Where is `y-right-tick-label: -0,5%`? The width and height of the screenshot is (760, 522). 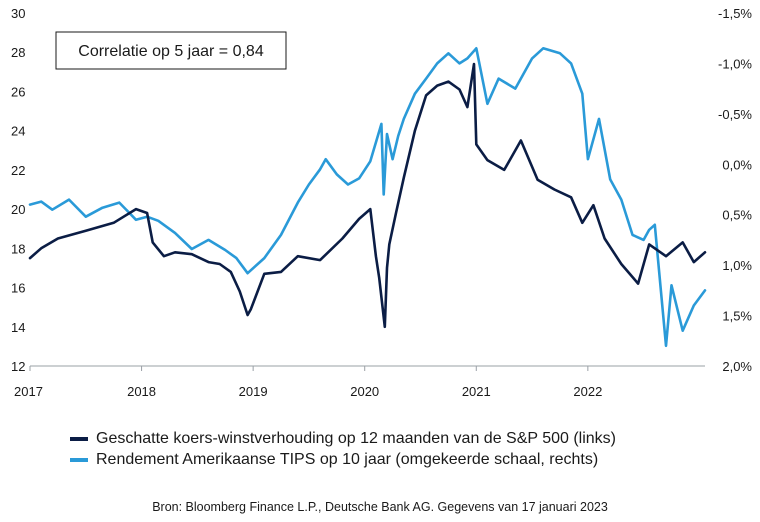 y-right-tick-label: -0,5% is located at coordinates (735, 114).